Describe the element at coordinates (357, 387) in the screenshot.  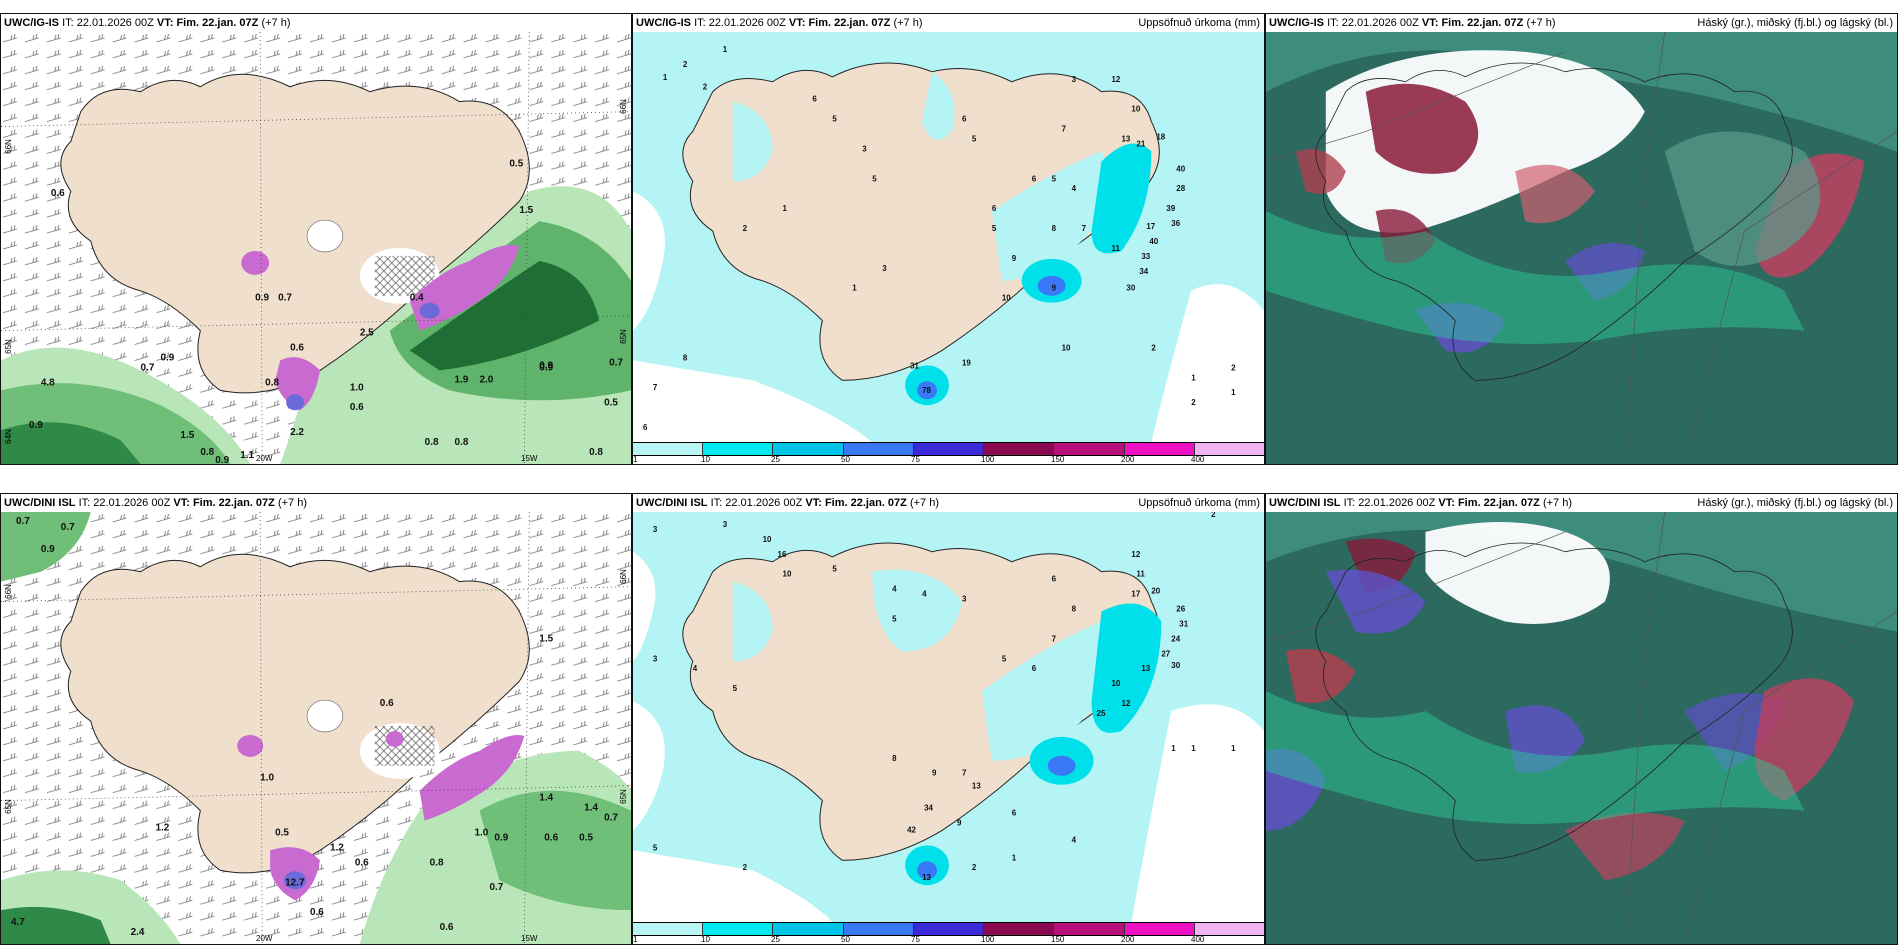
I see `precip-value: 1.0` at that location.